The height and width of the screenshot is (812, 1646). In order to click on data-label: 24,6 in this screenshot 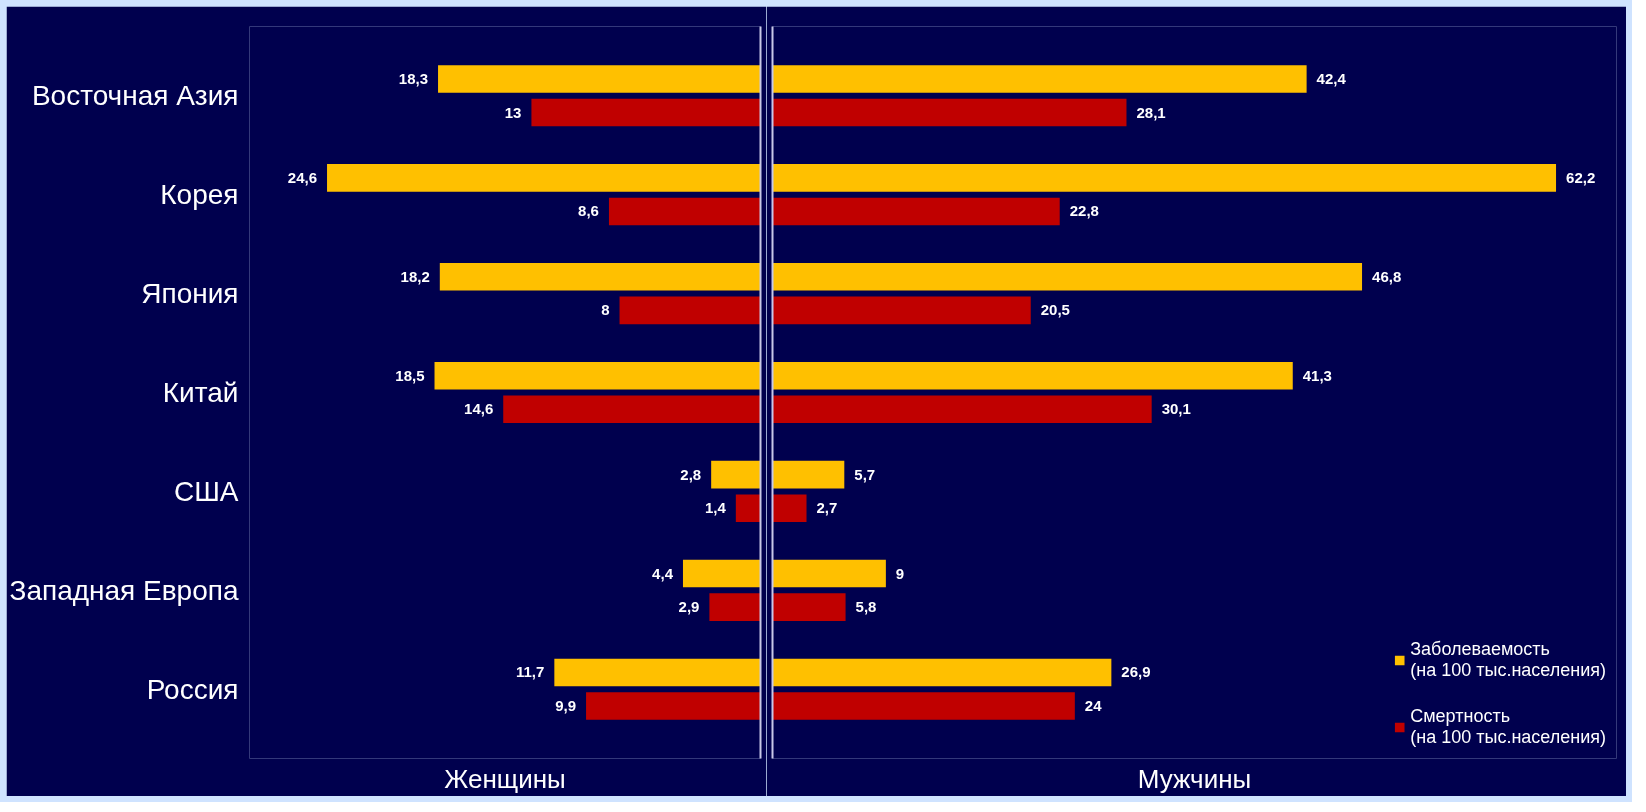, I will do `click(302, 177)`.